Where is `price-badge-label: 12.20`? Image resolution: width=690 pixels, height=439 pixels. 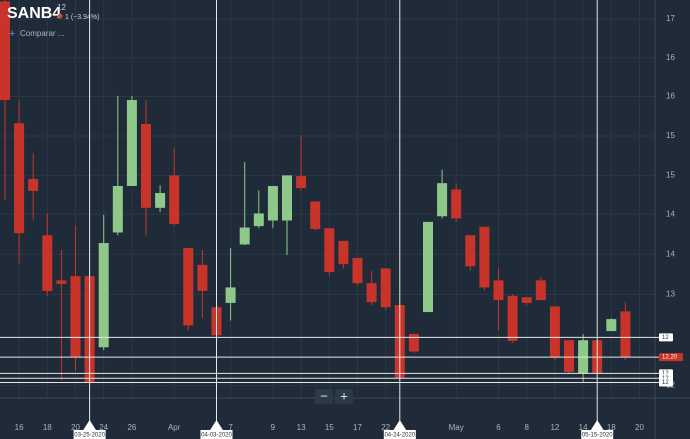
price-badge-label: 12.20 is located at coordinates (670, 358).